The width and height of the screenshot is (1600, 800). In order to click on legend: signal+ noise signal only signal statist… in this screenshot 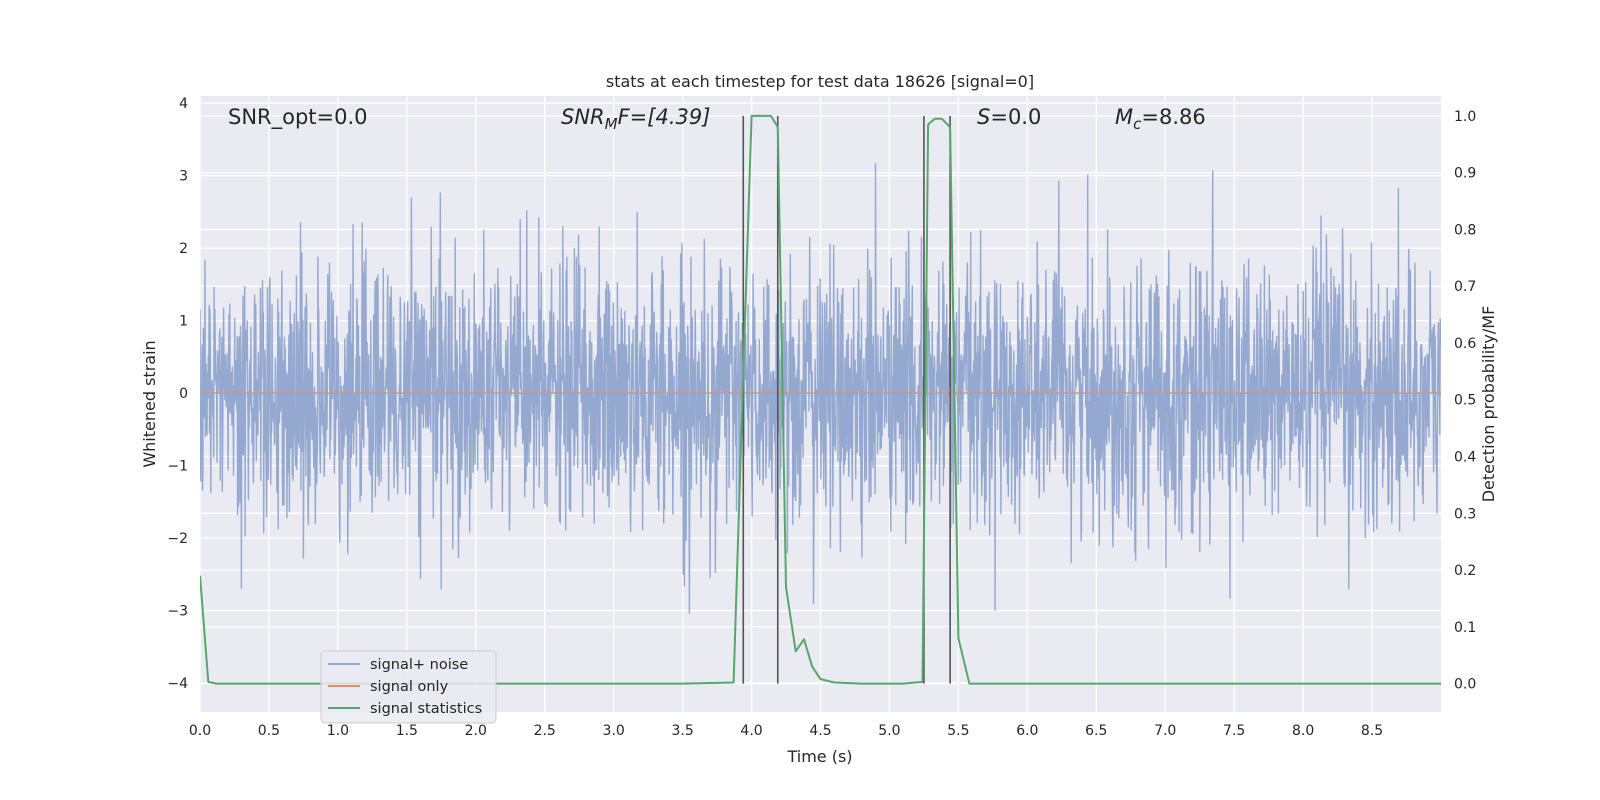, I will do `click(408, 687)`.